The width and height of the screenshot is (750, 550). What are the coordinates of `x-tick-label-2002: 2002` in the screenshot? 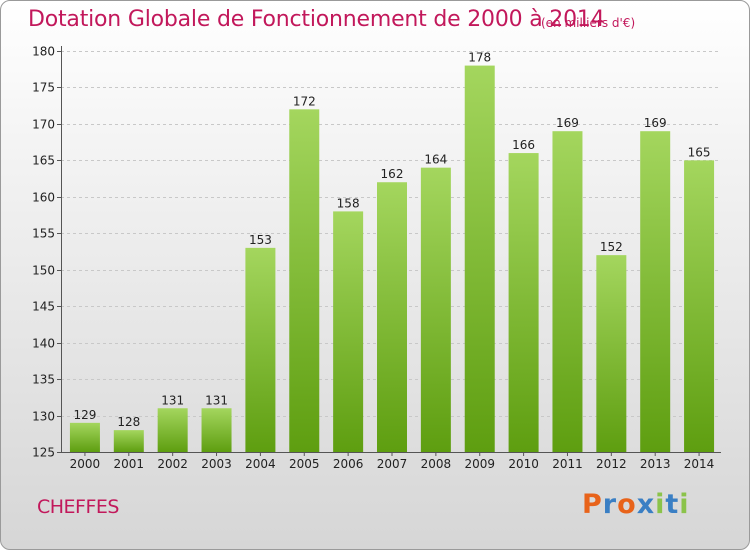 It's located at (172, 464).